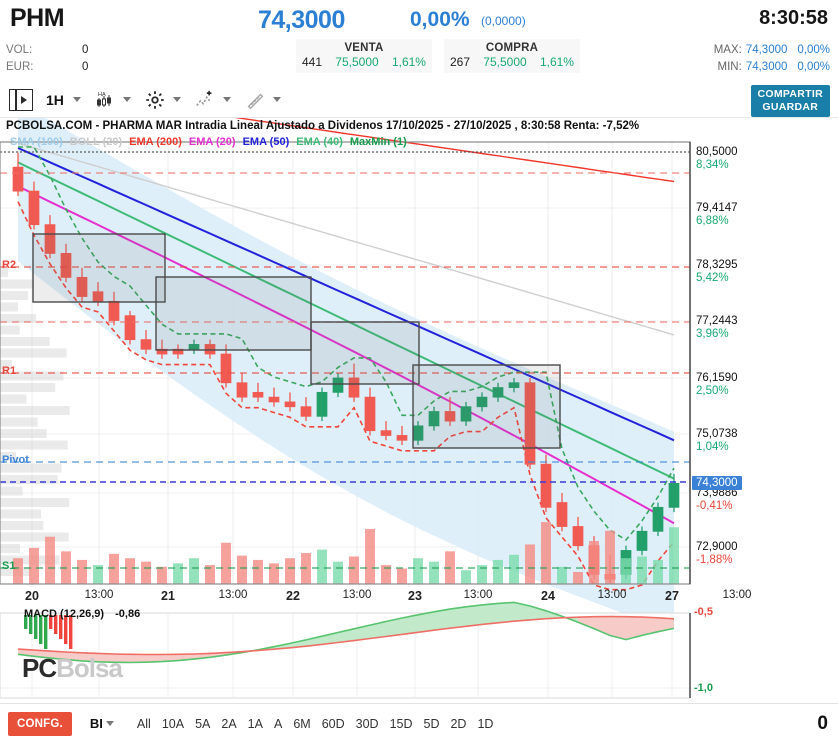 Image resolution: width=838 pixels, height=743 pixels. What do you see at coordinates (364, 56) in the screenshot?
I see `ask-quote-box: VENTA 441 75,5000 1,61%` at bounding box center [364, 56].